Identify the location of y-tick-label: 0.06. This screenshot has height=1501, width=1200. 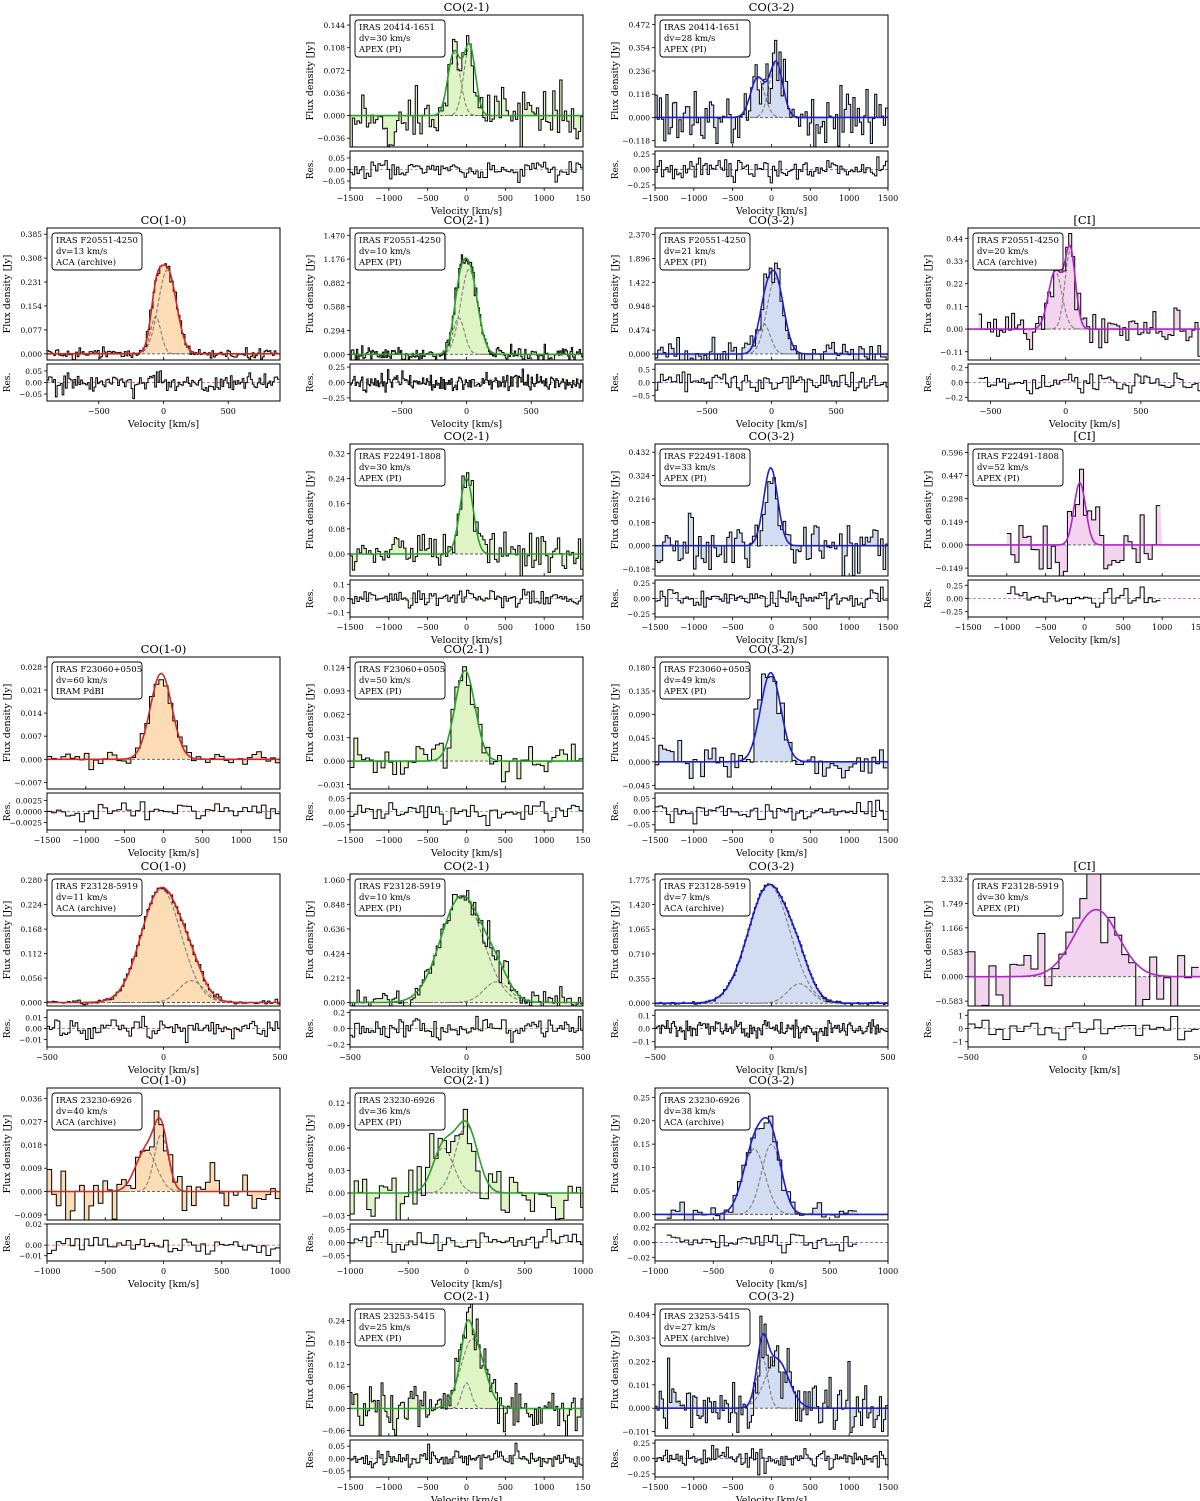
(336, 1148).